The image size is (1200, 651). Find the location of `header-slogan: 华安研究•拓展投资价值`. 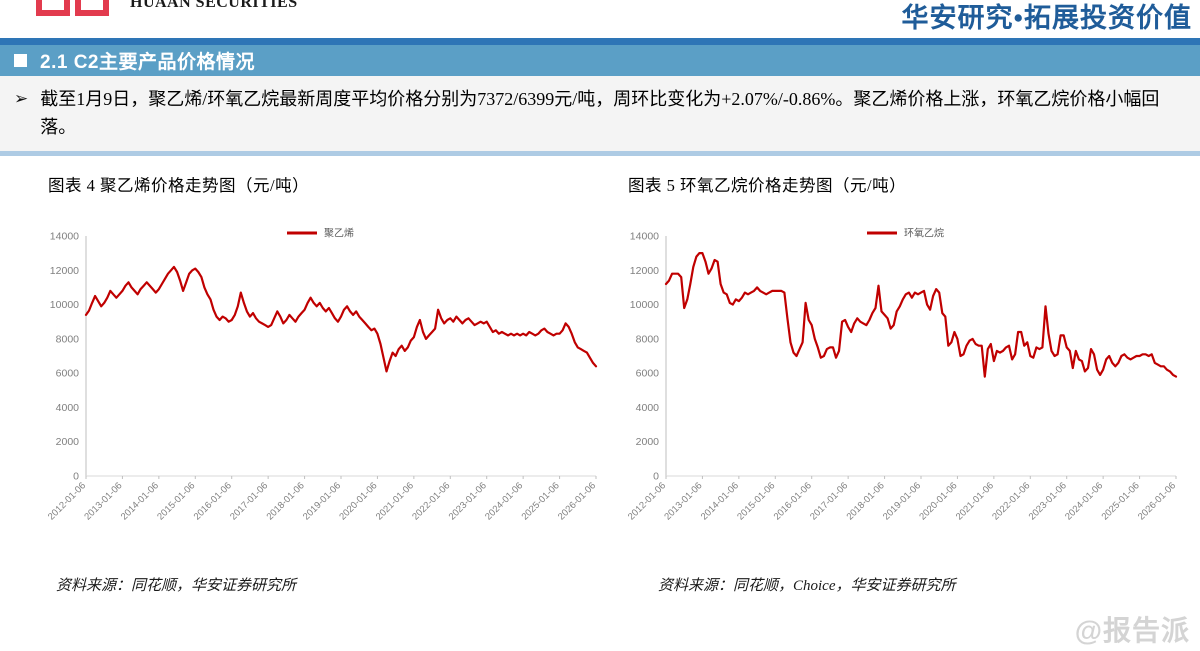

header-slogan: 华安研究•拓展投资价值 is located at coordinates (1046, 18).